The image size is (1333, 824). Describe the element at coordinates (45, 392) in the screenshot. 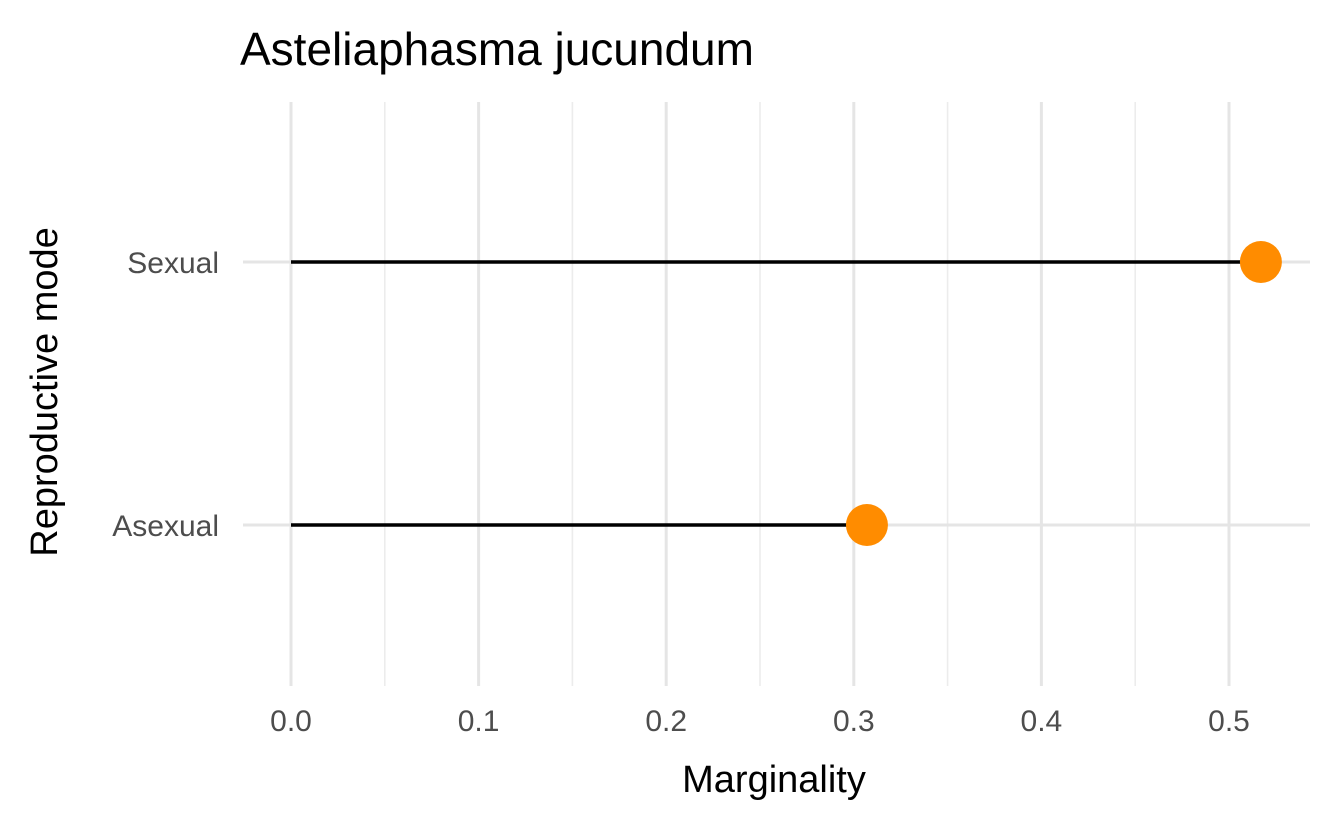

I see `y-axis-title: Reproductive mode` at that location.